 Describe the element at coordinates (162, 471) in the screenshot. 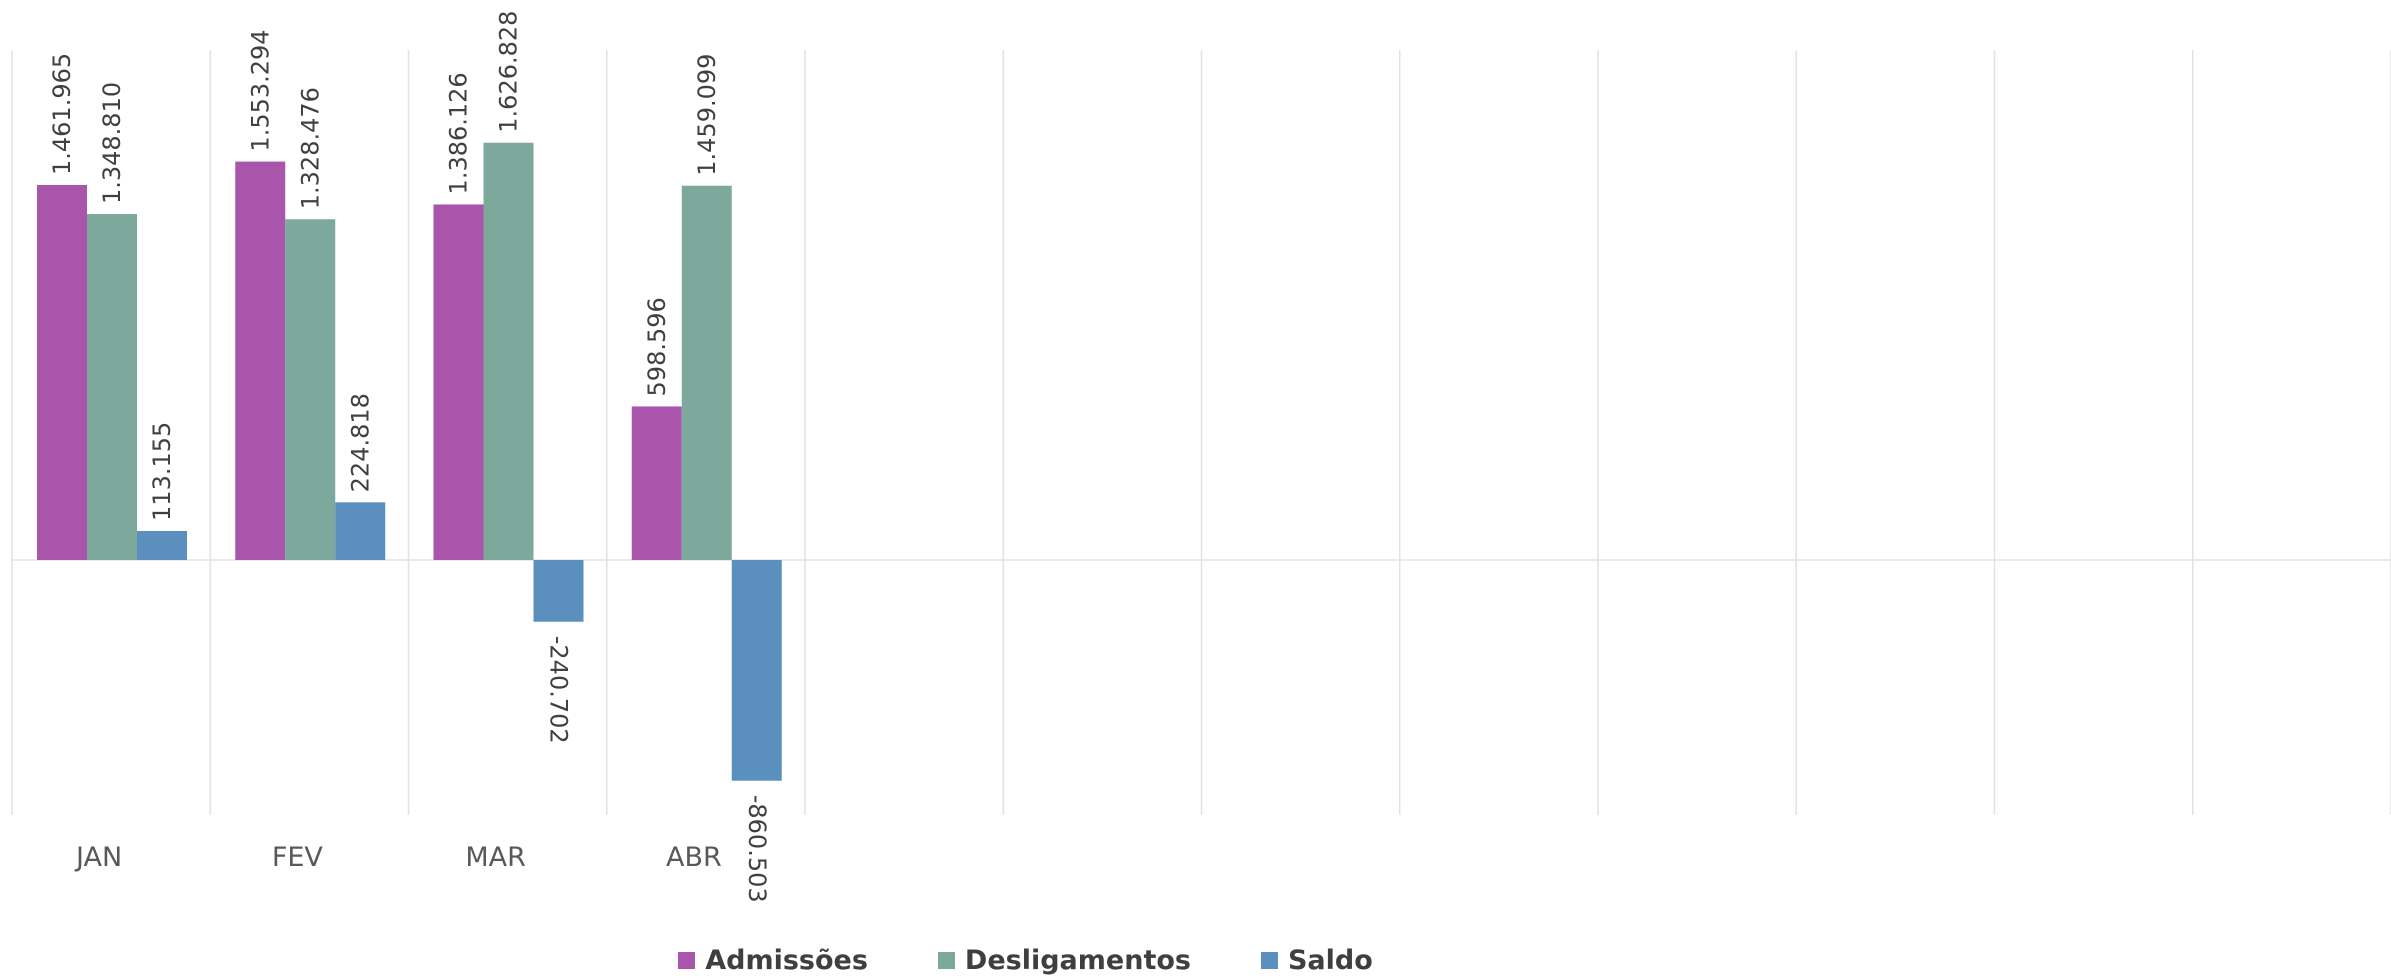

I see `data-label: 113.155` at that location.